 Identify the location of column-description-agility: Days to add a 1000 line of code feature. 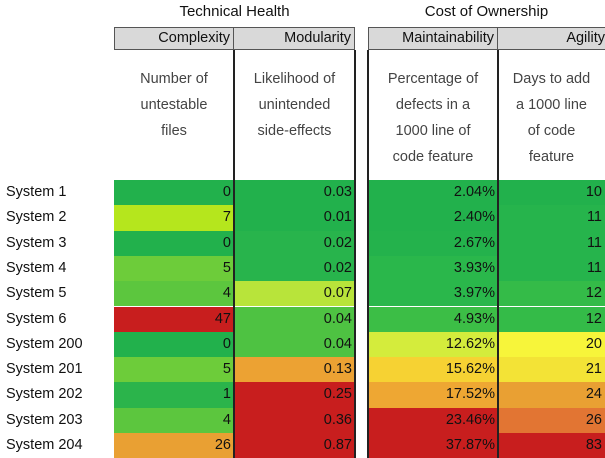
(551, 118).